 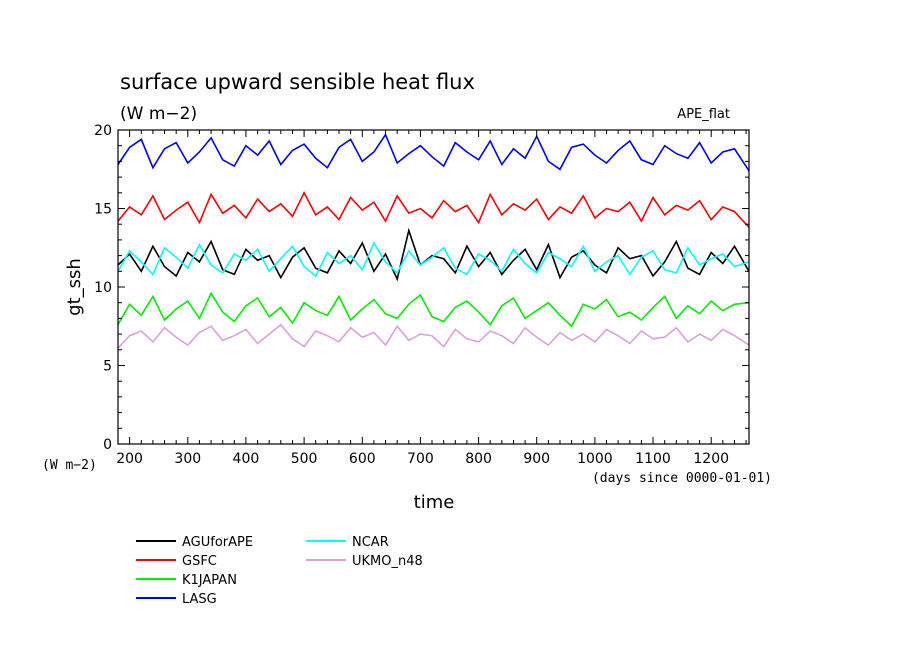 I want to click on legend-label-lasg: LASG, so click(x=199, y=599).